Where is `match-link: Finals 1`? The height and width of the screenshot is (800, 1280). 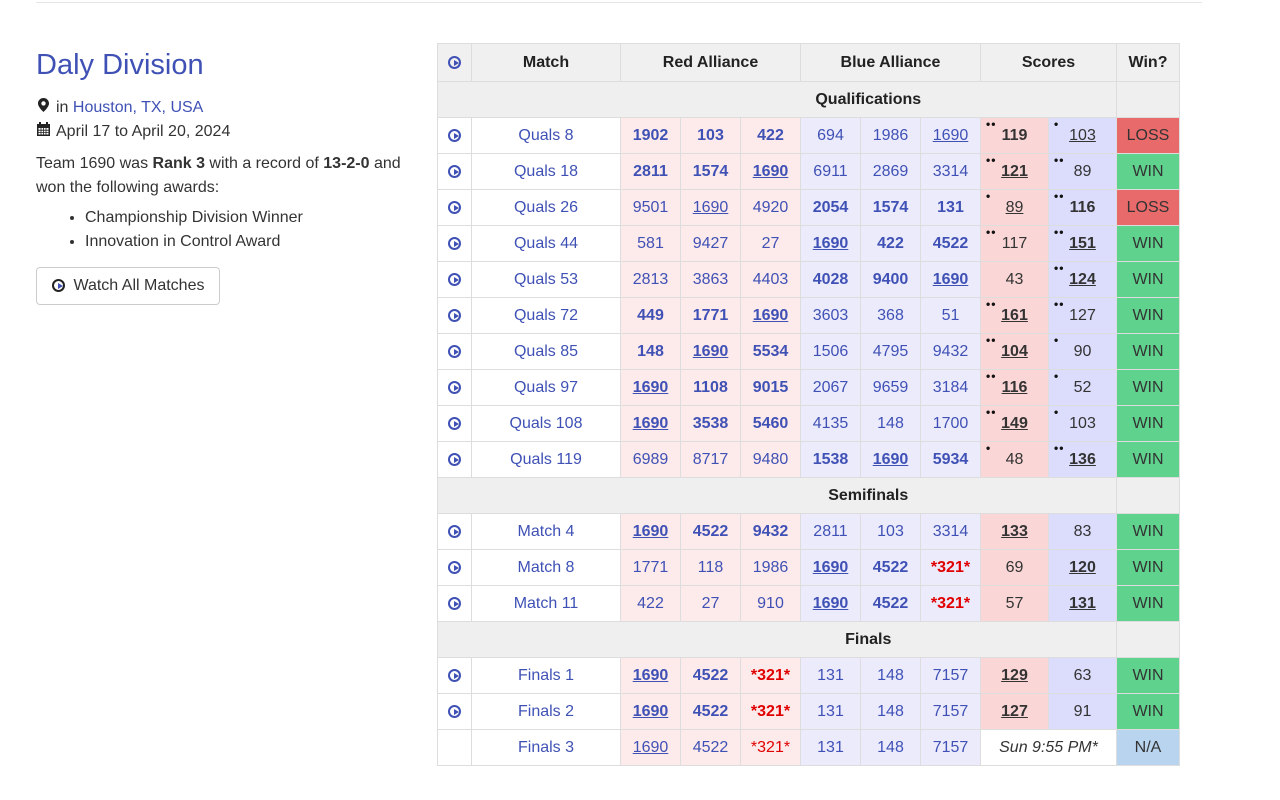 match-link: Finals 1 is located at coordinates (546, 675).